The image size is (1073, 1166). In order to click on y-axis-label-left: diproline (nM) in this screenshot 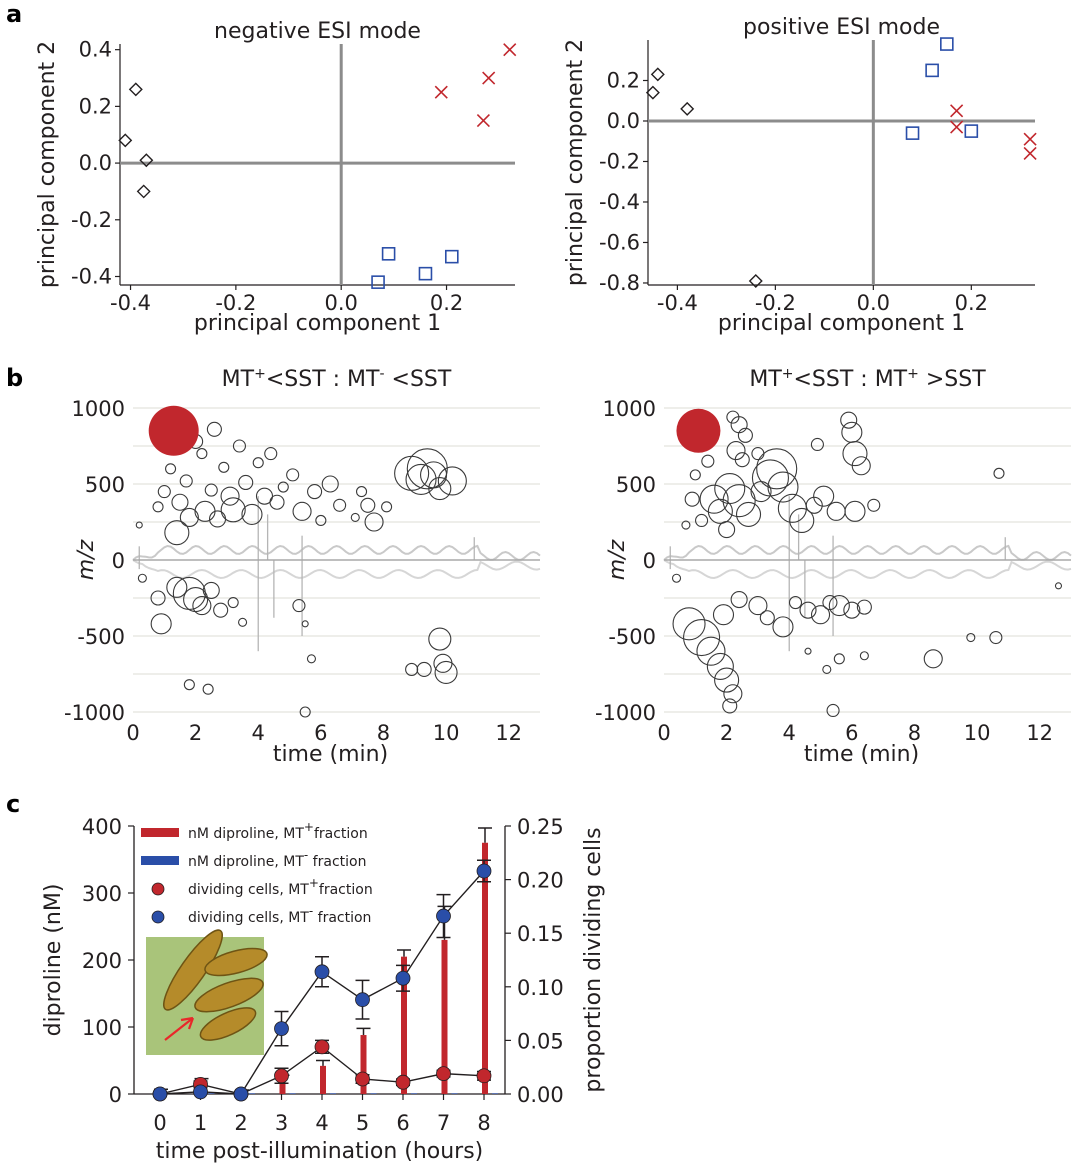, I will do `click(53, 960)`.